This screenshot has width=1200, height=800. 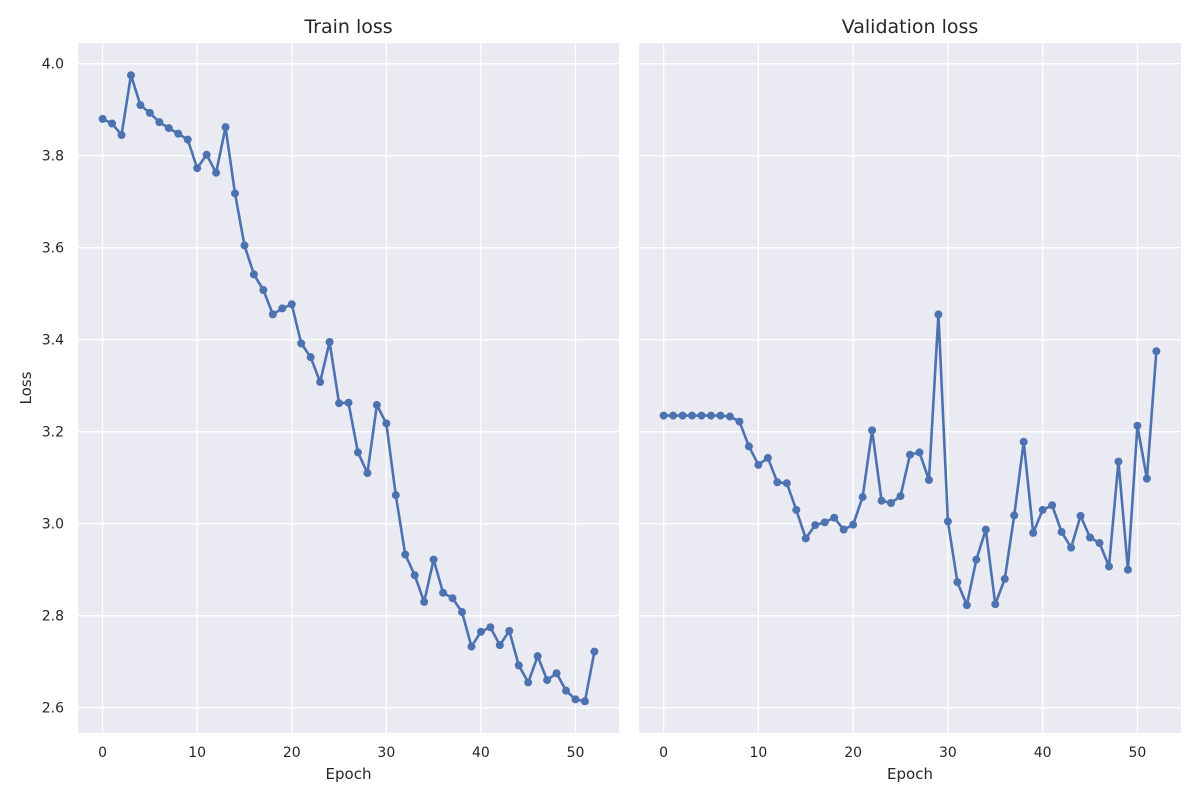 What do you see at coordinates (347, 27) in the screenshot?
I see `train-chart-title: Train loss` at bounding box center [347, 27].